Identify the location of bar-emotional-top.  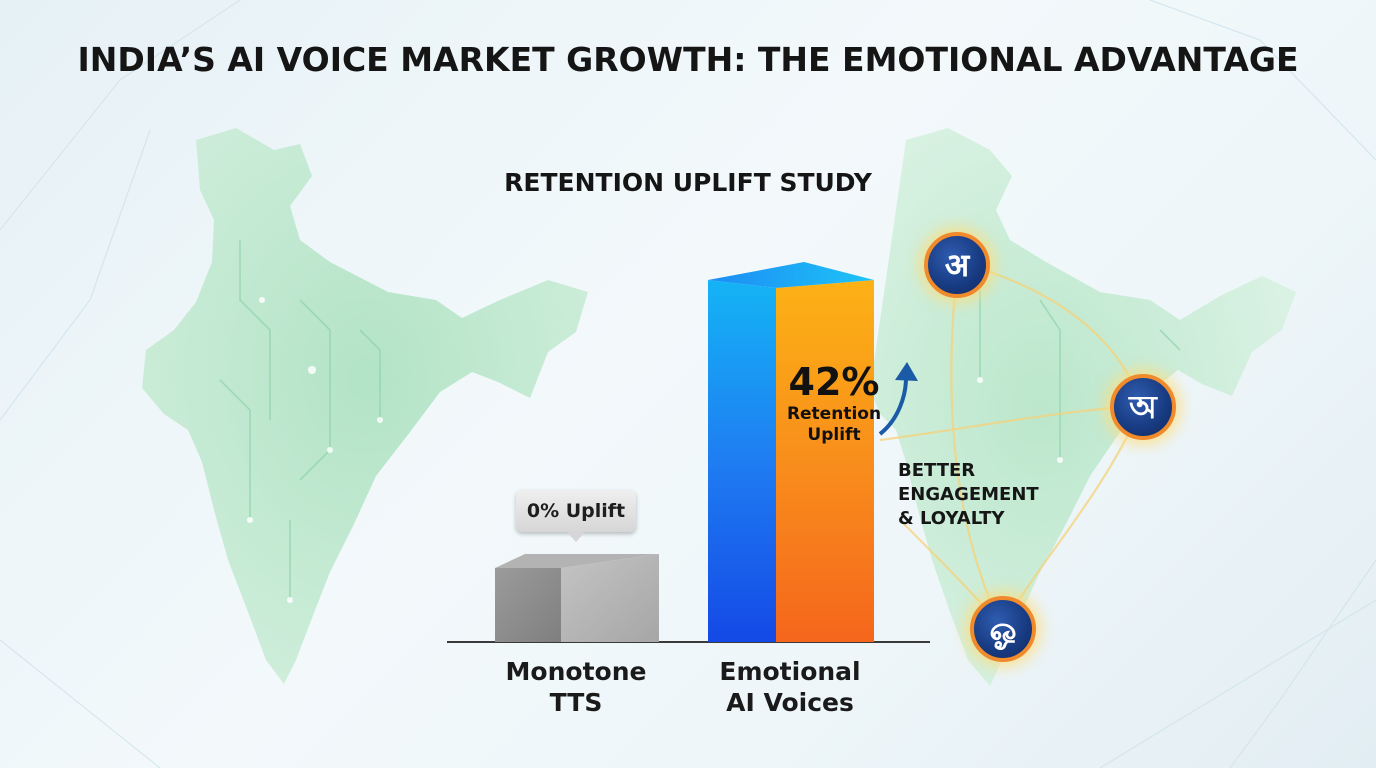
(791, 275).